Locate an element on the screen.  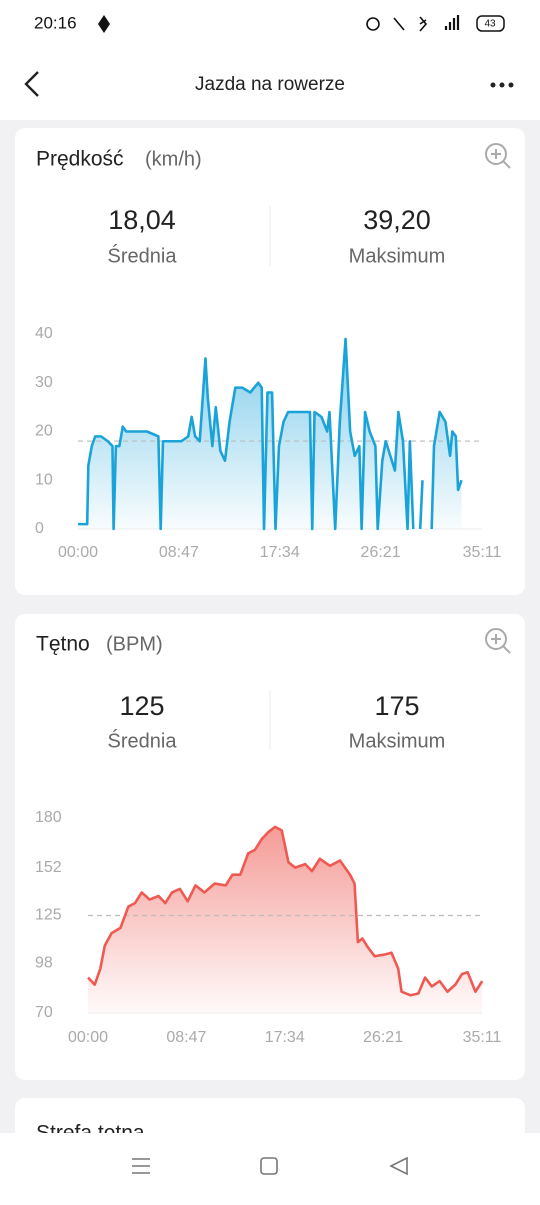
more-button is located at coordinates (502, 85).